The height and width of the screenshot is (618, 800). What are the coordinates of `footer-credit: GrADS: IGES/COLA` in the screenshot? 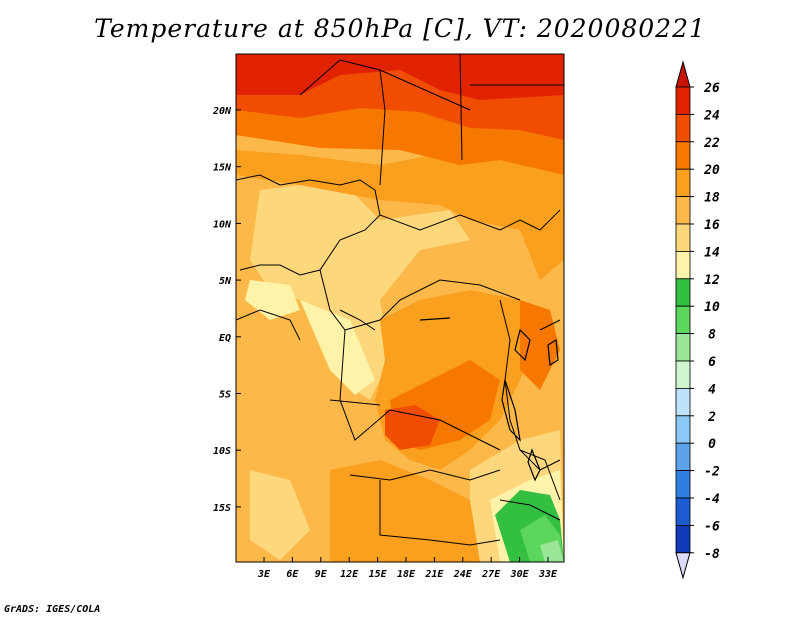 It's located at (52, 609).